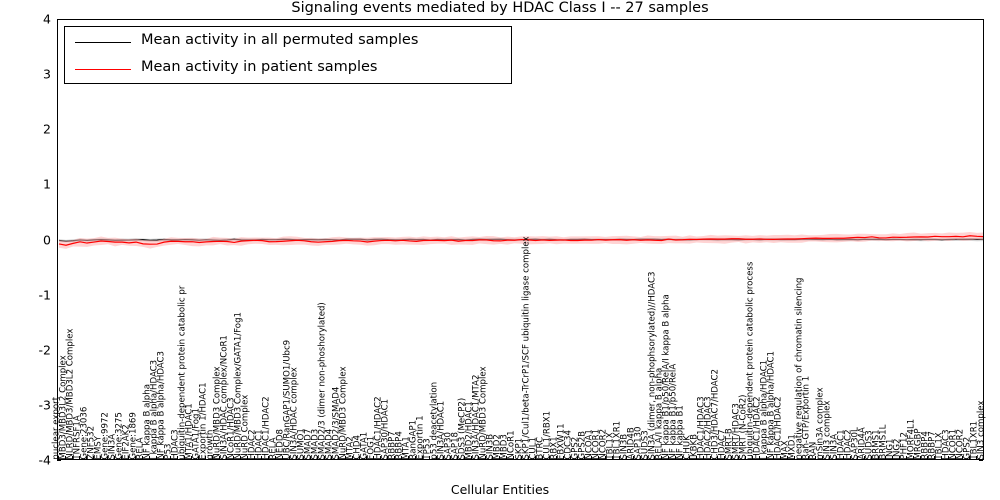 The width and height of the screenshot is (1000, 500). I want to click on legend-item-permuted: Mean activity in all permuted samples, so click(288, 42).